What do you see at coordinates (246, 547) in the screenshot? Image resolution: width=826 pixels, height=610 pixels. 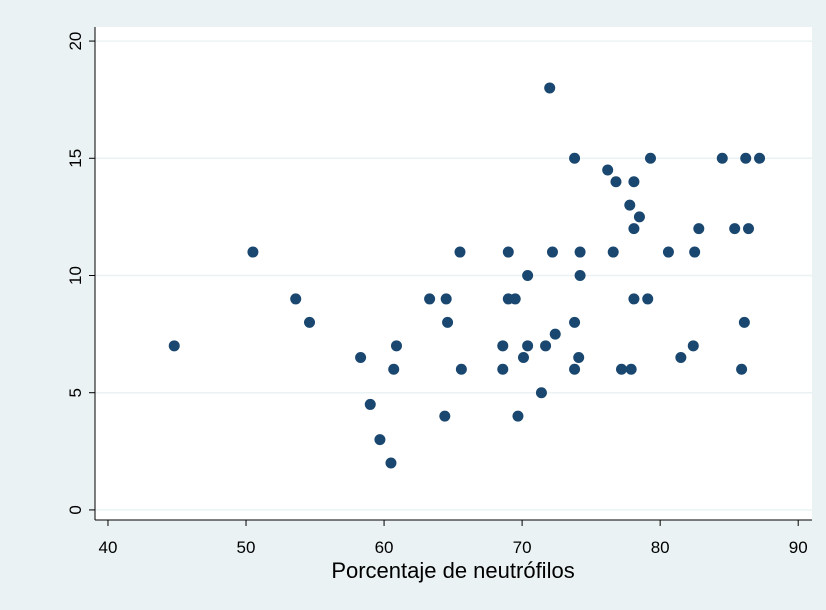 I see `x-tick-label: 50` at bounding box center [246, 547].